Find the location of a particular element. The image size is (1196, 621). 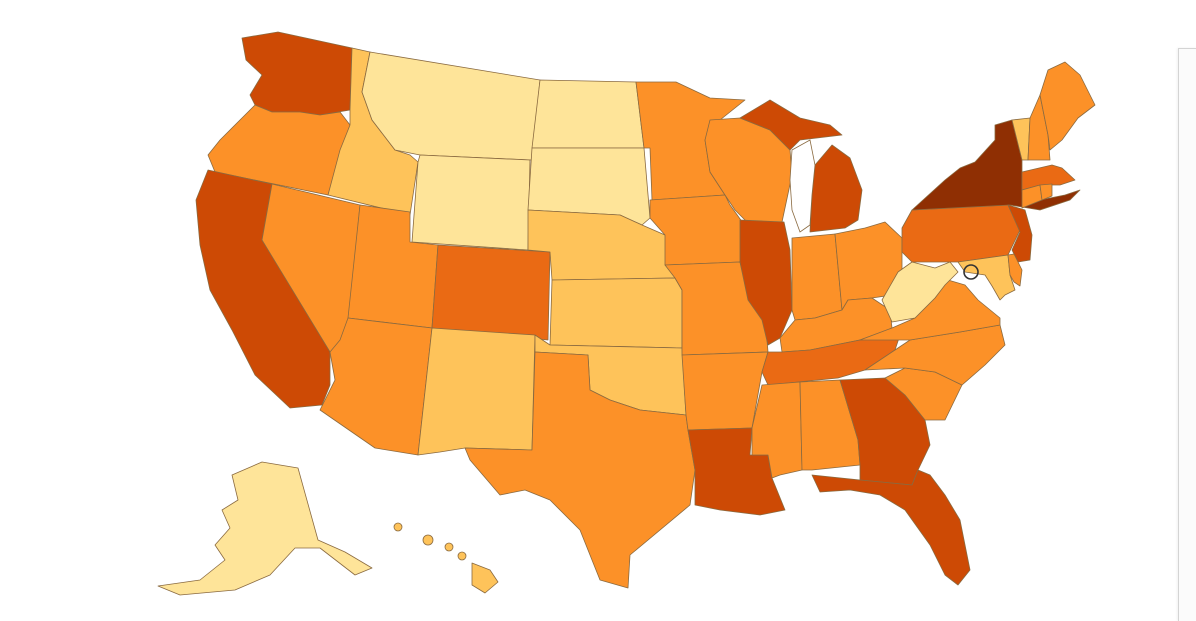

state-in is located at coordinates (817, 277).